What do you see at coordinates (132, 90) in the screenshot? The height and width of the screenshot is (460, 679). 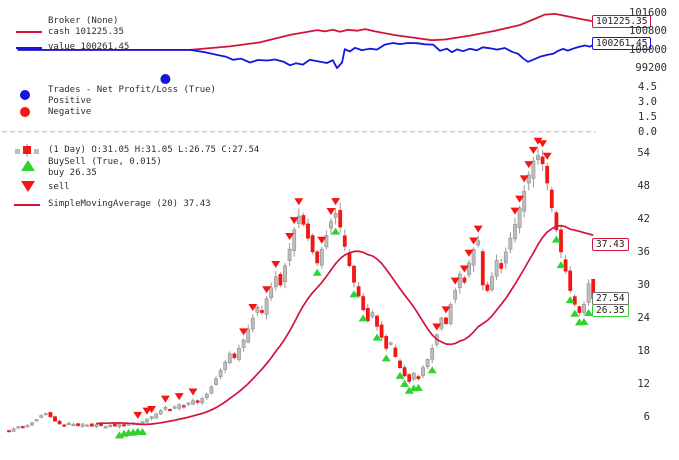 I see `trades-legend-title: Trades - Net Profit/Loss (True)` at bounding box center [132, 90].